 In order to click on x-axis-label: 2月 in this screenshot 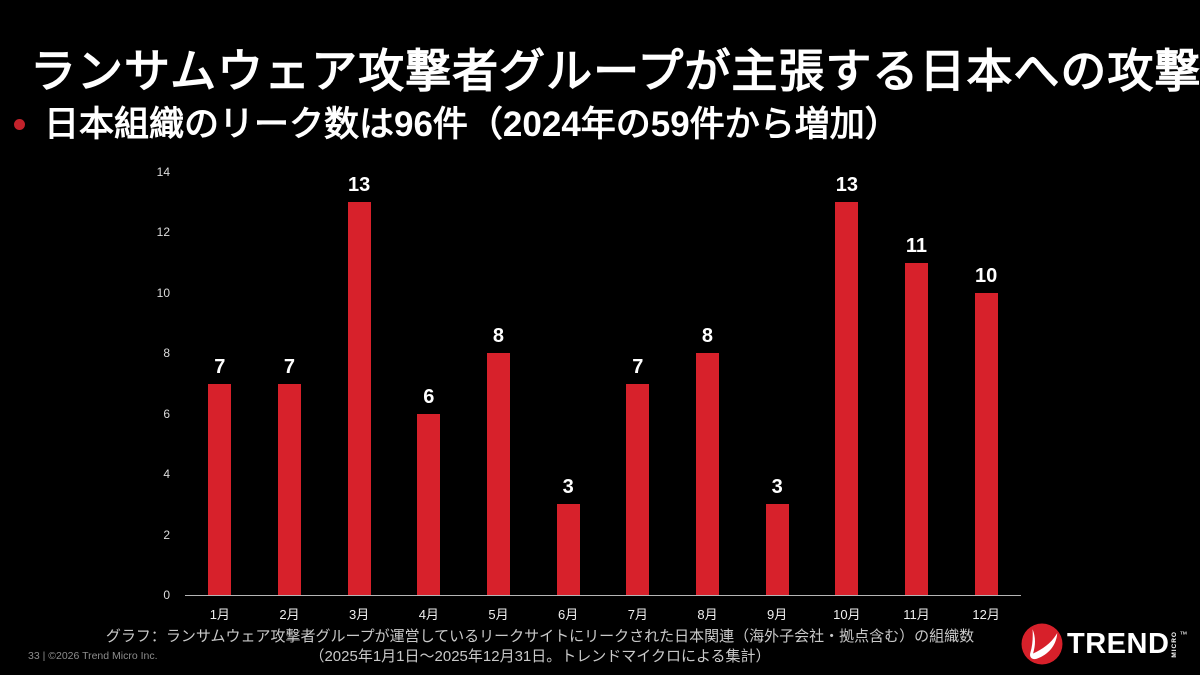, I will do `click(289, 614)`.